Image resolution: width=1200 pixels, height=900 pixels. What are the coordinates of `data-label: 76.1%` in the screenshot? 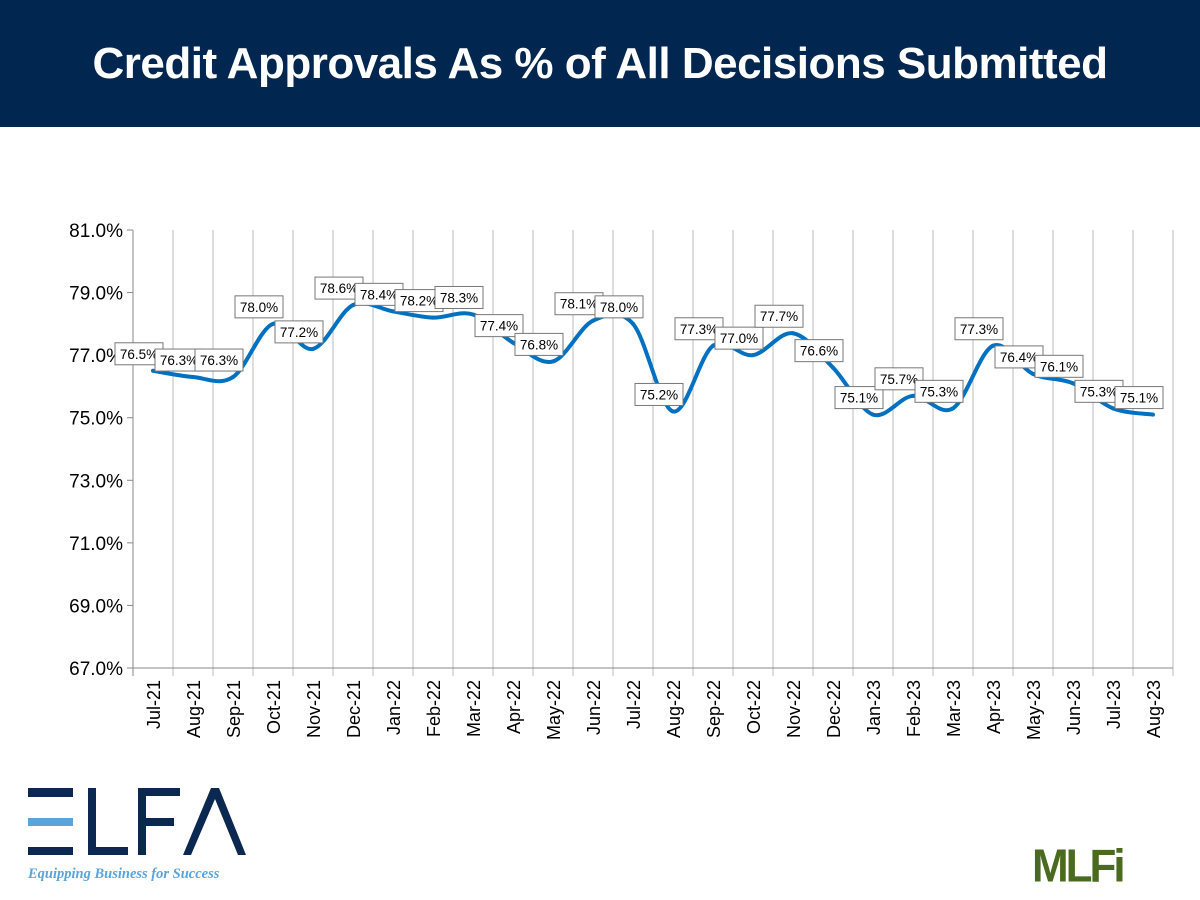 It's located at (1059, 366).